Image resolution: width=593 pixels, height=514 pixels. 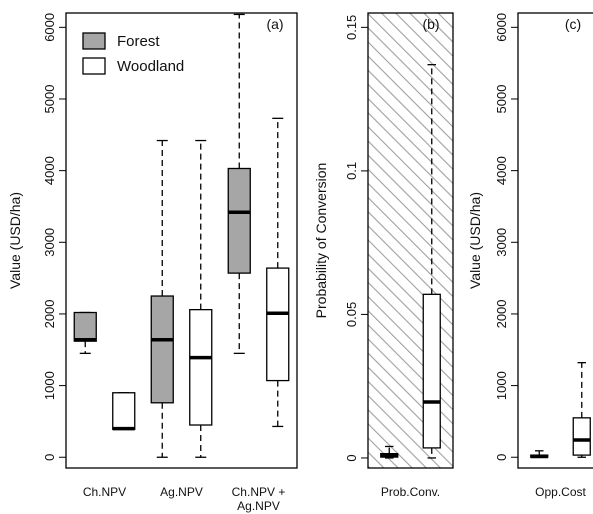 I want to click on panel-label: (b), so click(x=430, y=24).